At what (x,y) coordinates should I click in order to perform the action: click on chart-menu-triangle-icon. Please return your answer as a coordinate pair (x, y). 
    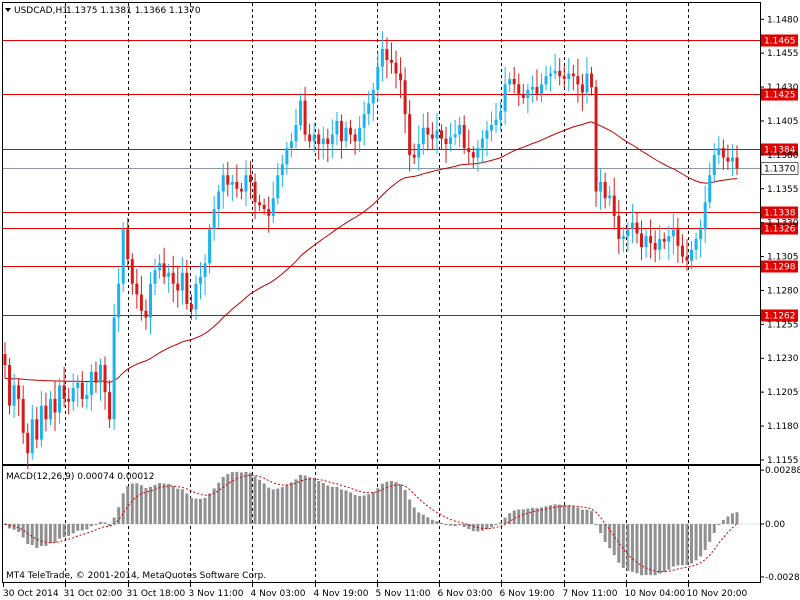
    Looking at the image, I should click on (8, 10).